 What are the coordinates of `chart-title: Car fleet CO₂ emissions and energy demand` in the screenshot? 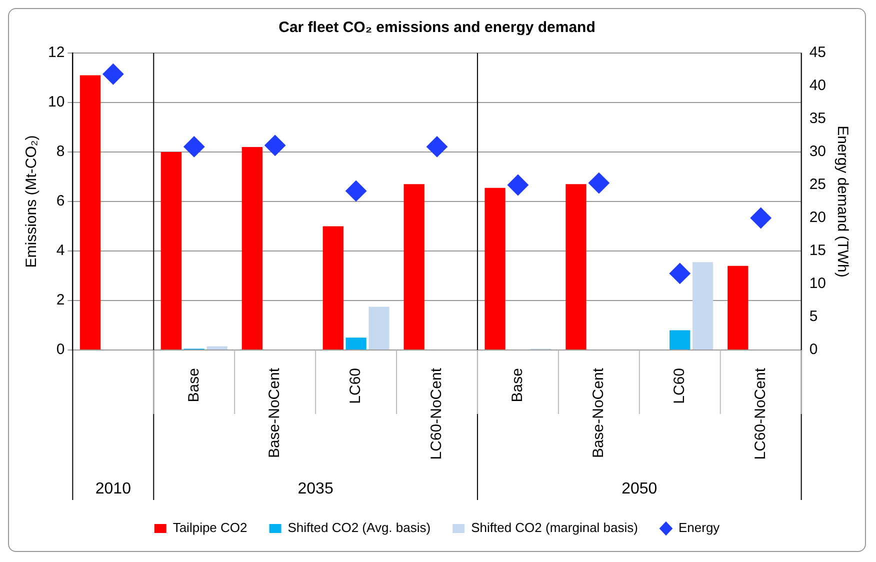 It's located at (437, 27).